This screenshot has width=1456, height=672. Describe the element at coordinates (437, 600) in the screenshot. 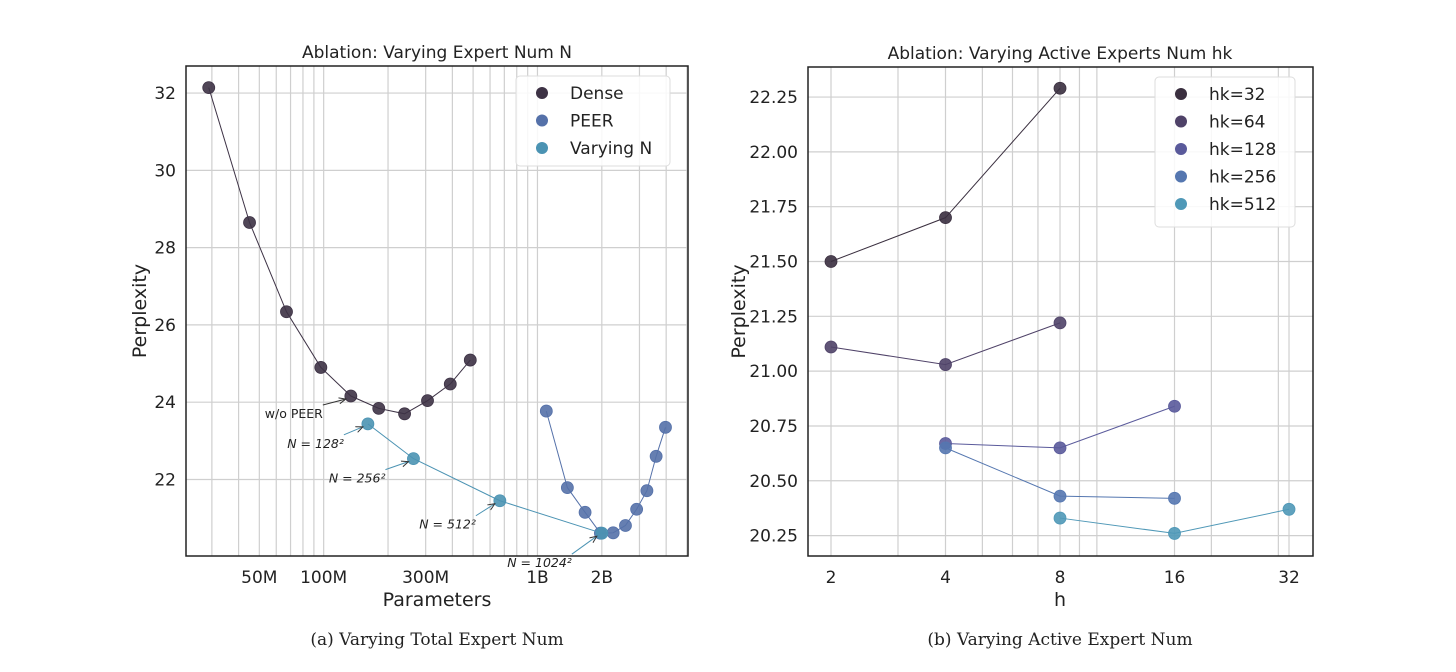

I see `x-axis-label: Parameters` at that location.